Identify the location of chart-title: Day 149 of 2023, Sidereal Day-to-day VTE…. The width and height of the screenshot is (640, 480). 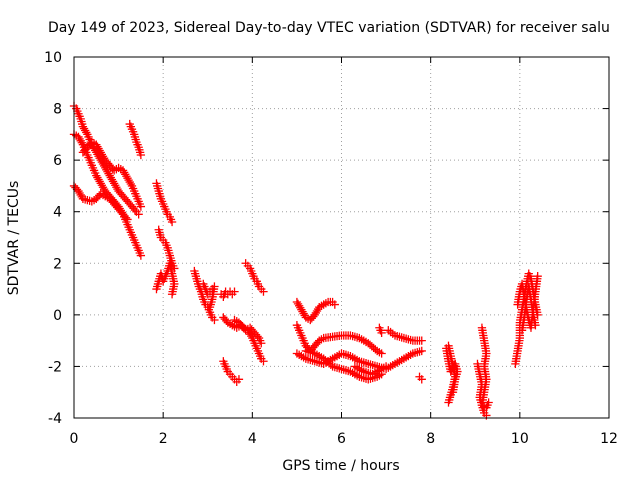
(329, 28).